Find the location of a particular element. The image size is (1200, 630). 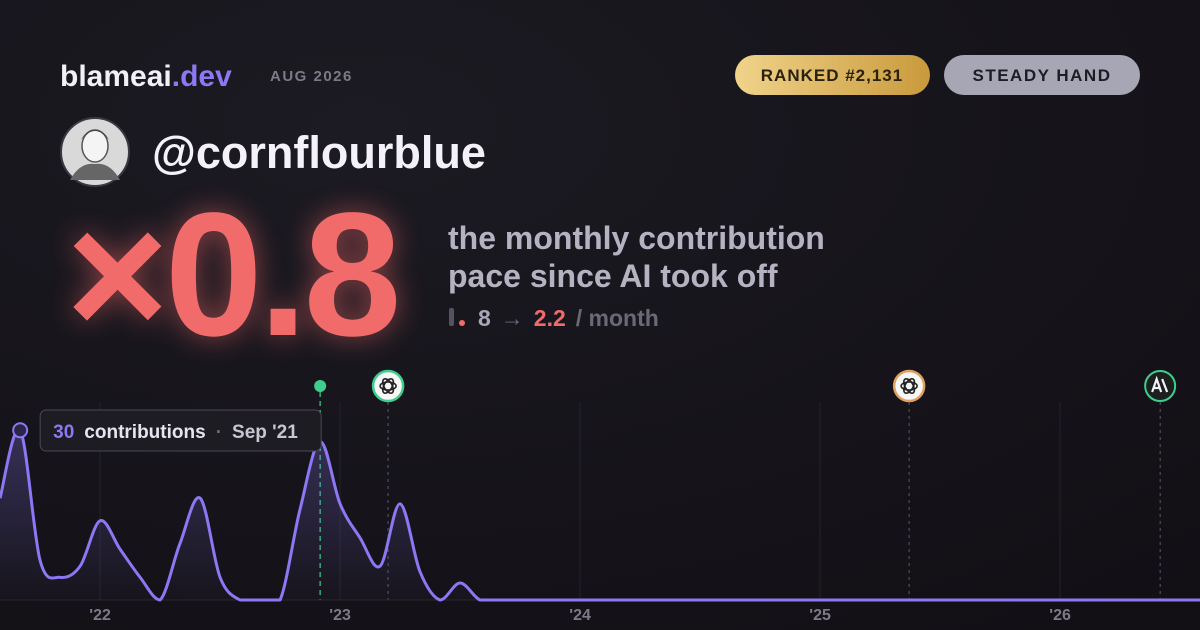

multiplier: ×0.8 is located at coordinates (231, 275).